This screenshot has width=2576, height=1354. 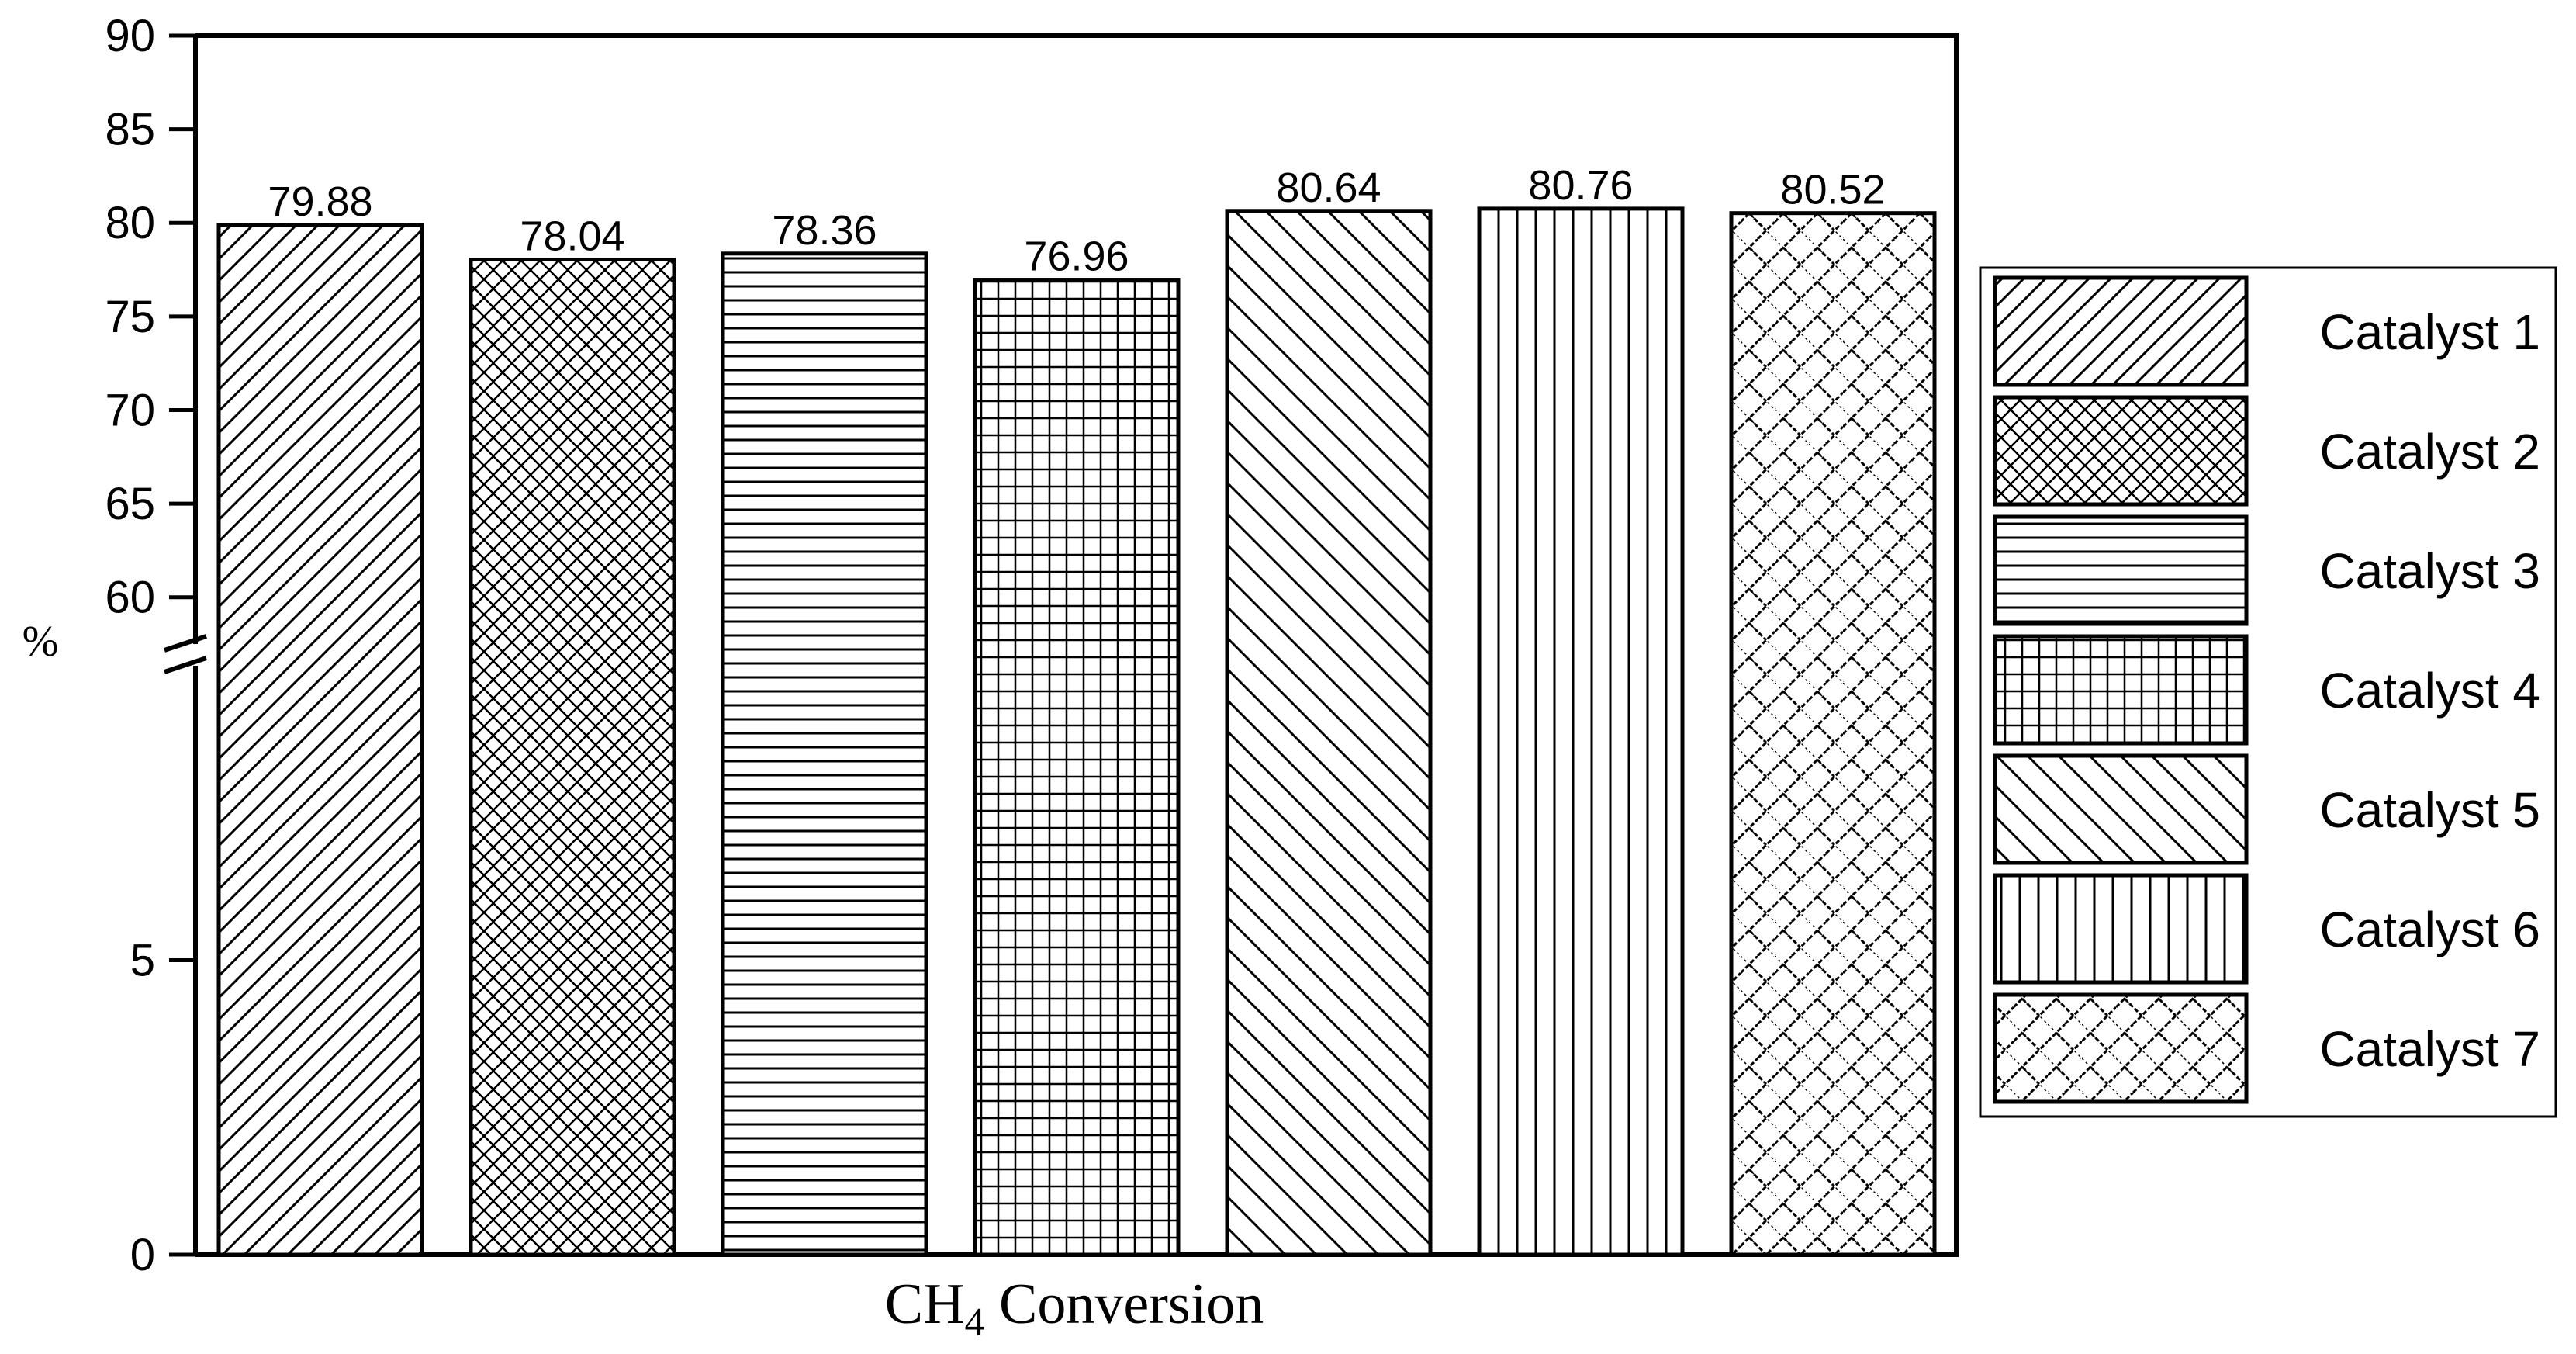 What do you see at coordinates (1076, 257) in the screenshot?
I see `bar-value-label: 76.96` at bounding box center [1076, 257].